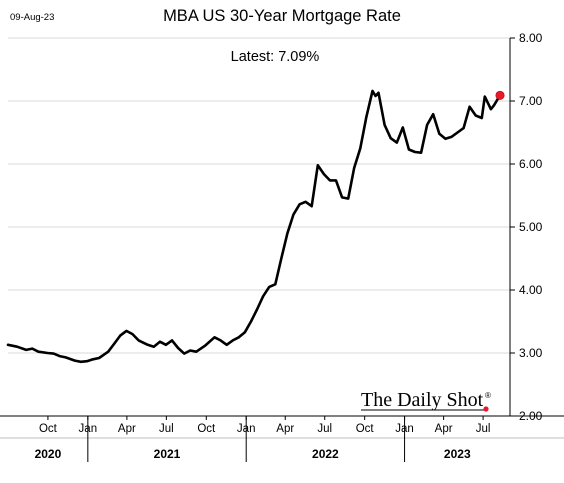 The image size is (564, 483). Describe the element at coordinates (531, 290) in the screenshot. I see `y-tick-label: 4.00` at that location.